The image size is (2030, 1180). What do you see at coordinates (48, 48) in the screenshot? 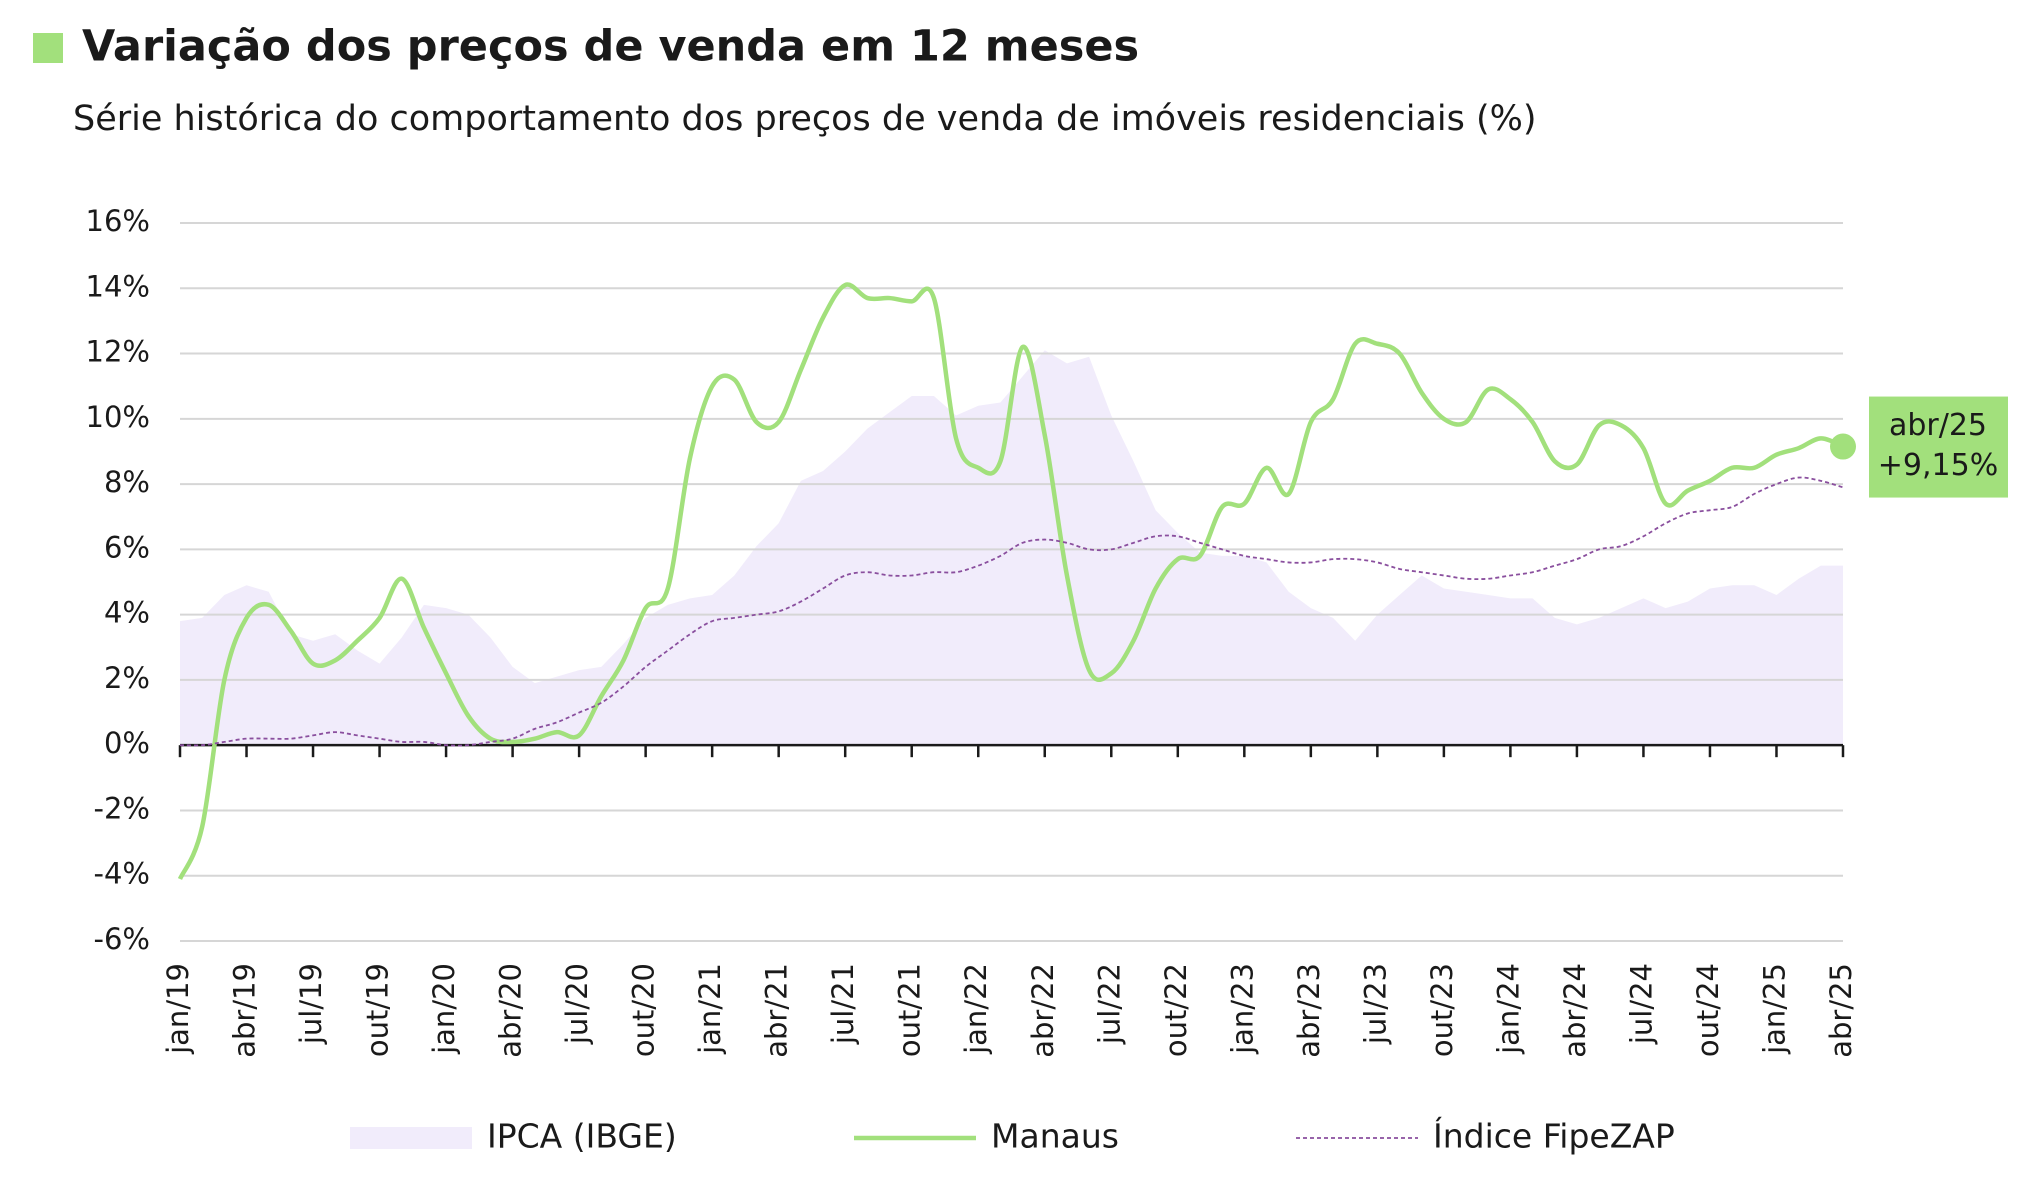
I see `title-marker` at bounding box center [48, 48].